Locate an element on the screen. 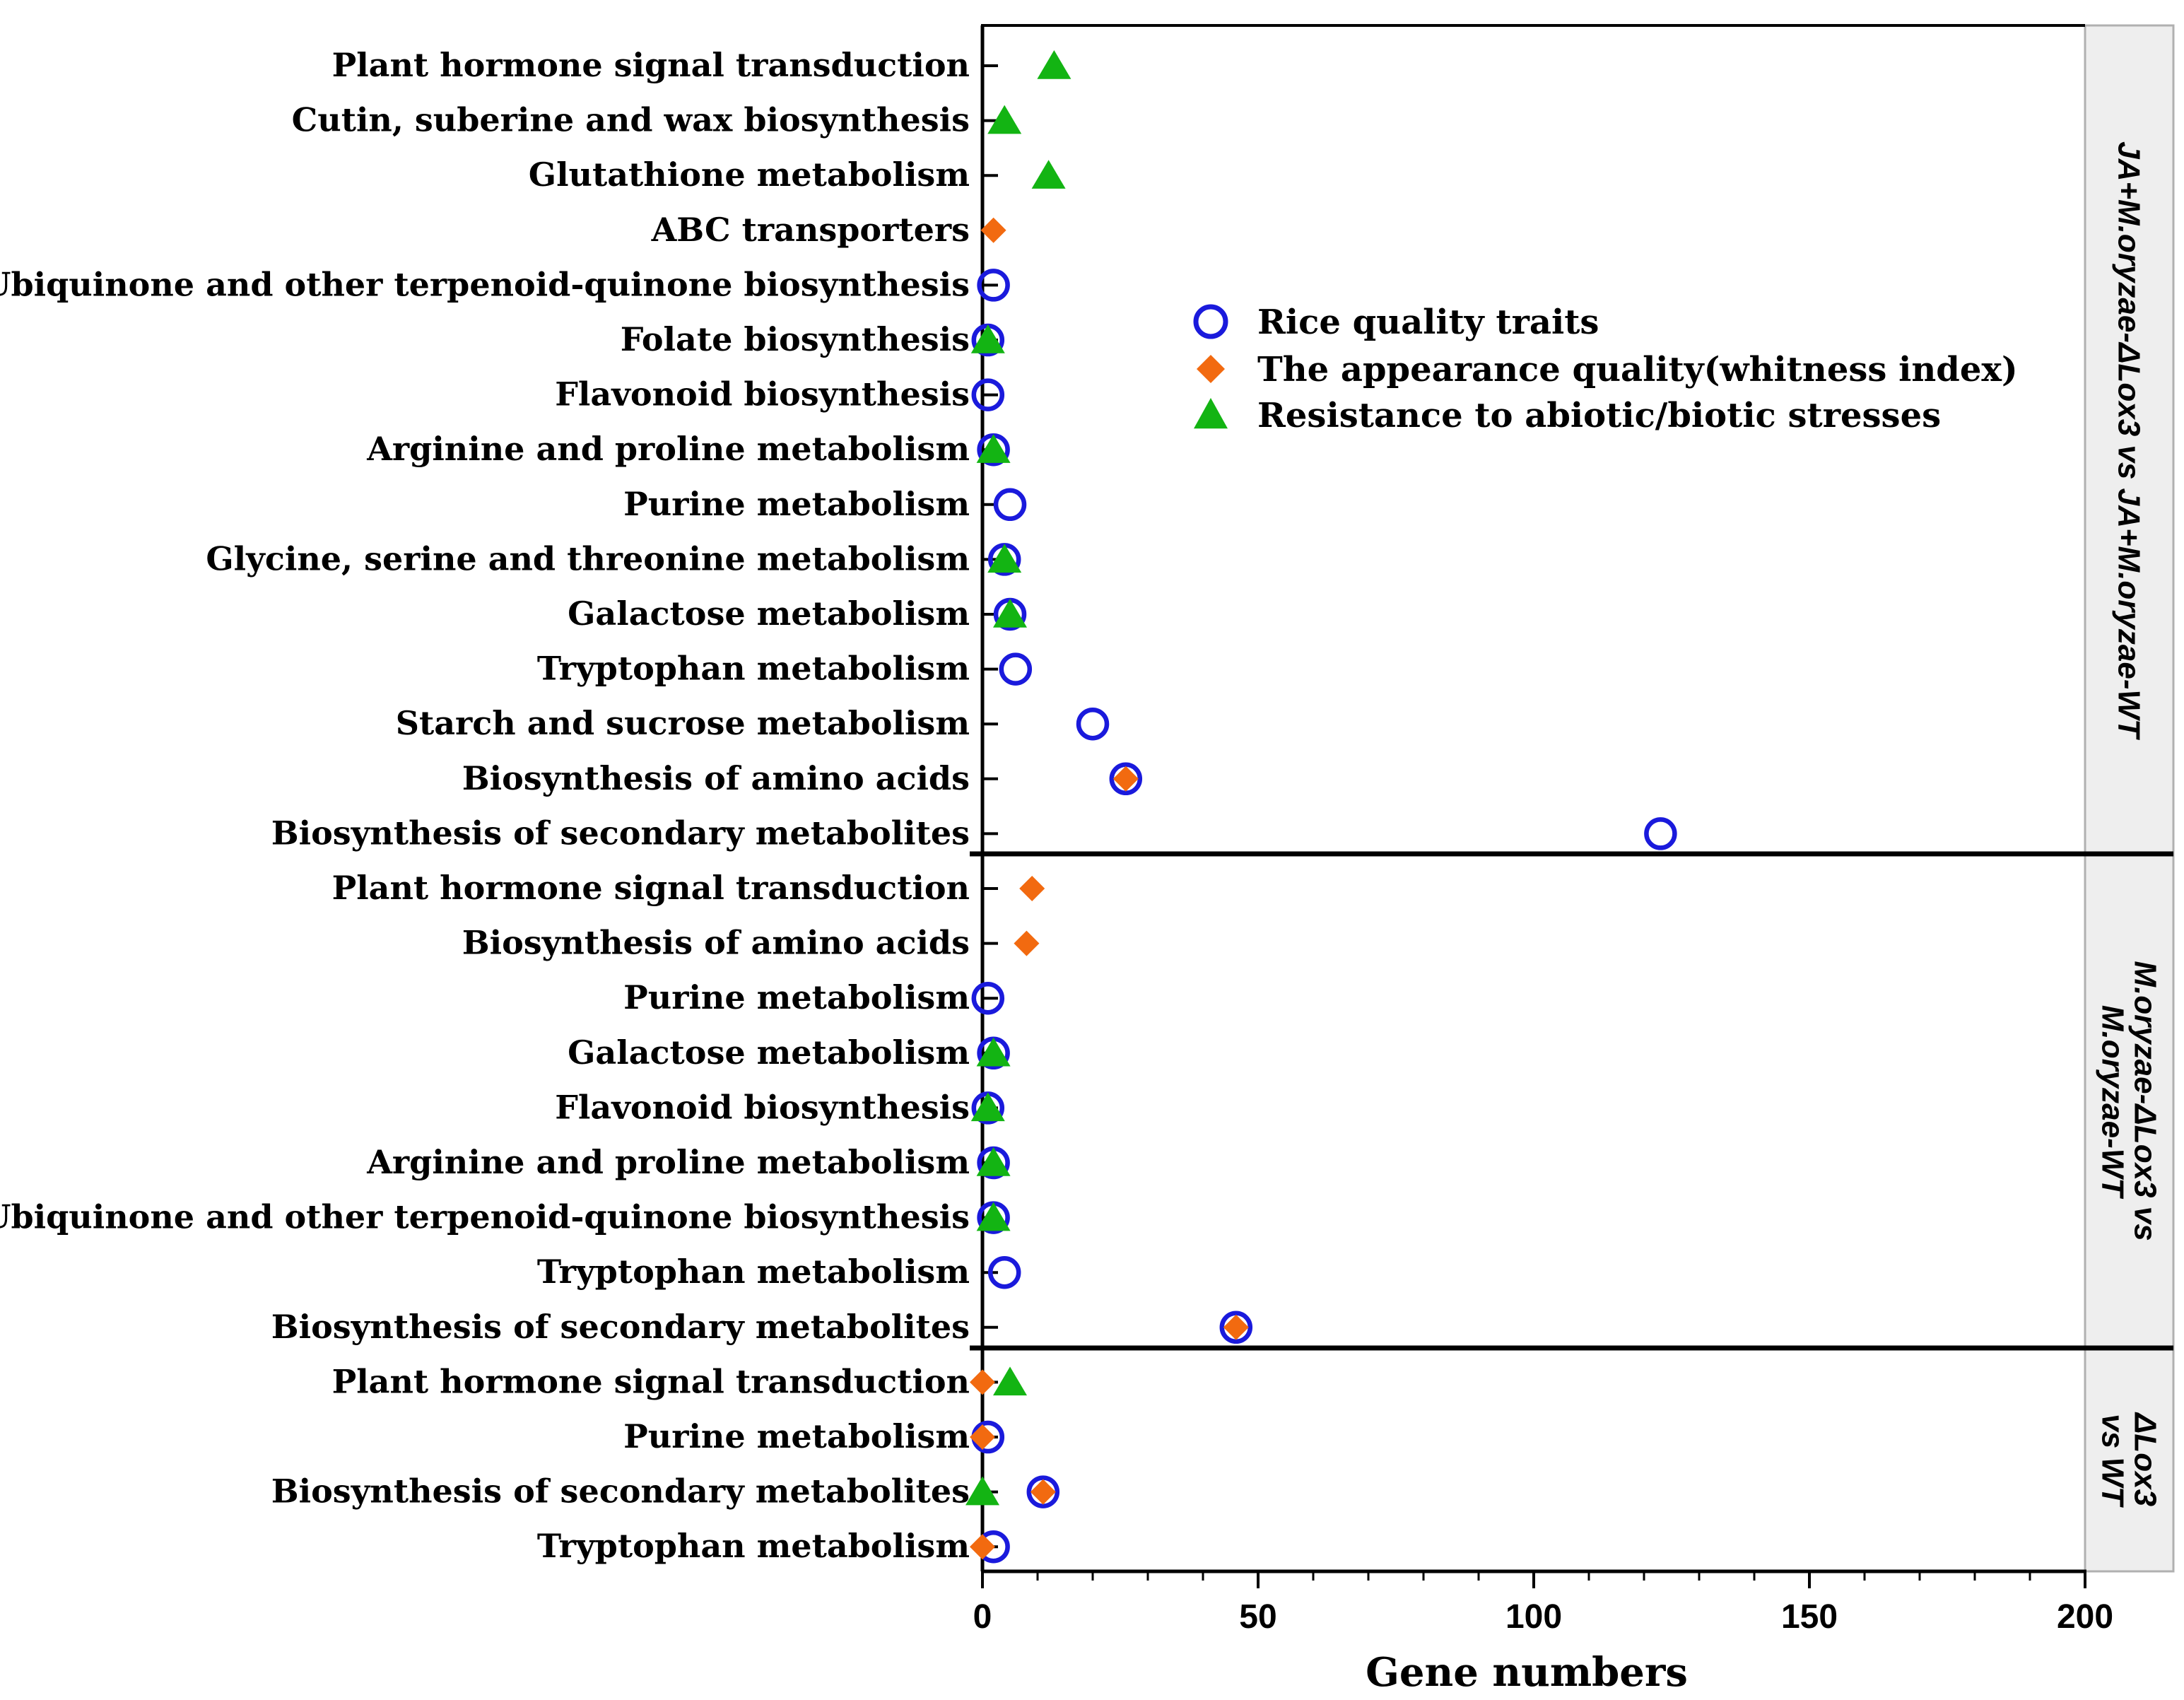 This screenshot has width=2184, height=1700. legend-marker-appearance is located at coordinates (1211, 369).